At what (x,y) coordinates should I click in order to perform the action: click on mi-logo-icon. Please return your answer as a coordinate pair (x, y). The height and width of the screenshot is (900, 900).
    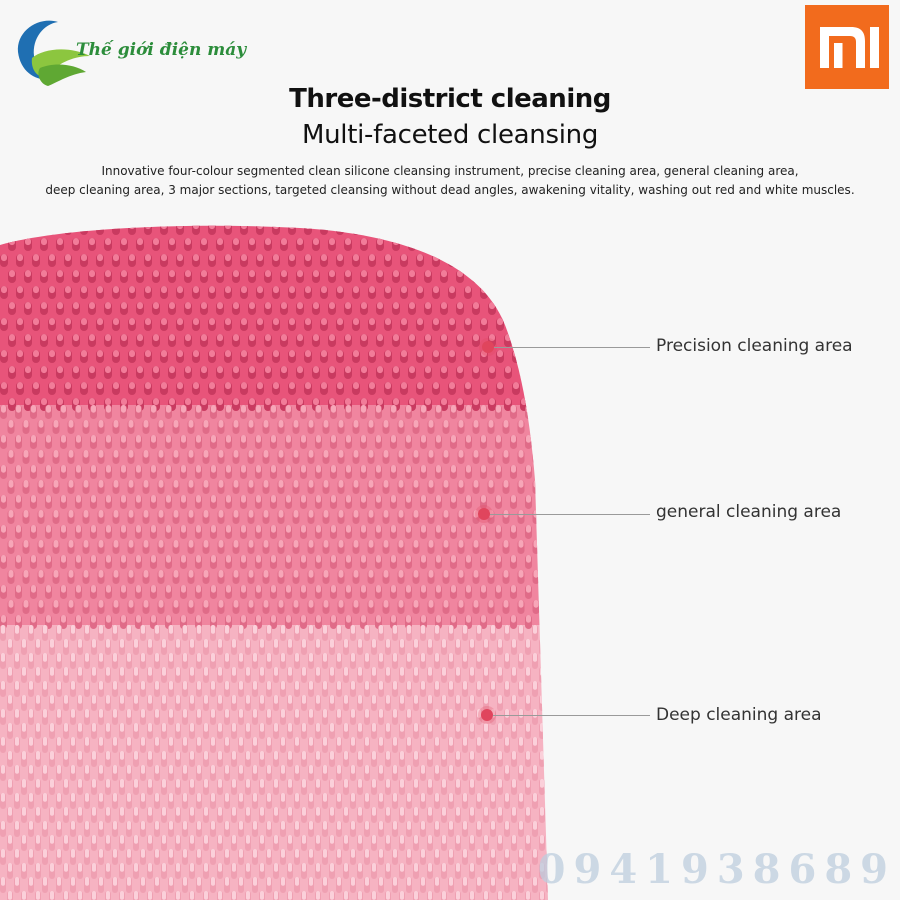
    Looking at the image, I should click on (847, 47).